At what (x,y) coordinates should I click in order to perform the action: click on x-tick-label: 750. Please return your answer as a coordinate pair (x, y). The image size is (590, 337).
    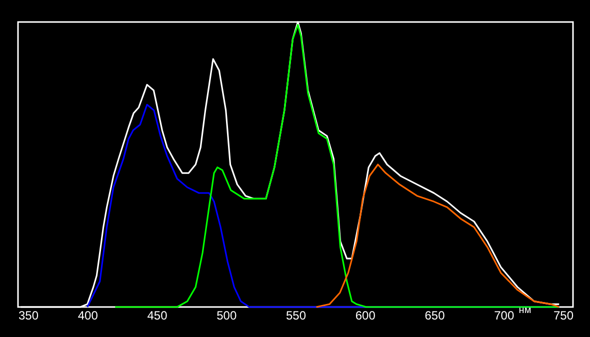
    Looking at the image, I should click on (563, 315).